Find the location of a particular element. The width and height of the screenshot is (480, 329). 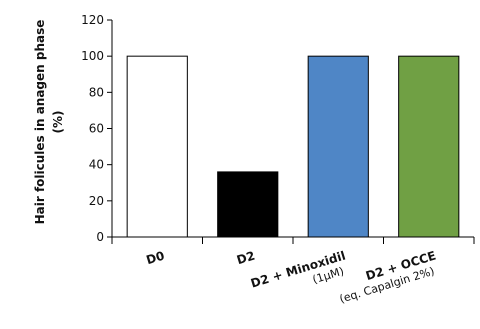

x-category-label-group: D2 + OCCE(eq. Capalgin 2%) is located at coordinates (388, 276).